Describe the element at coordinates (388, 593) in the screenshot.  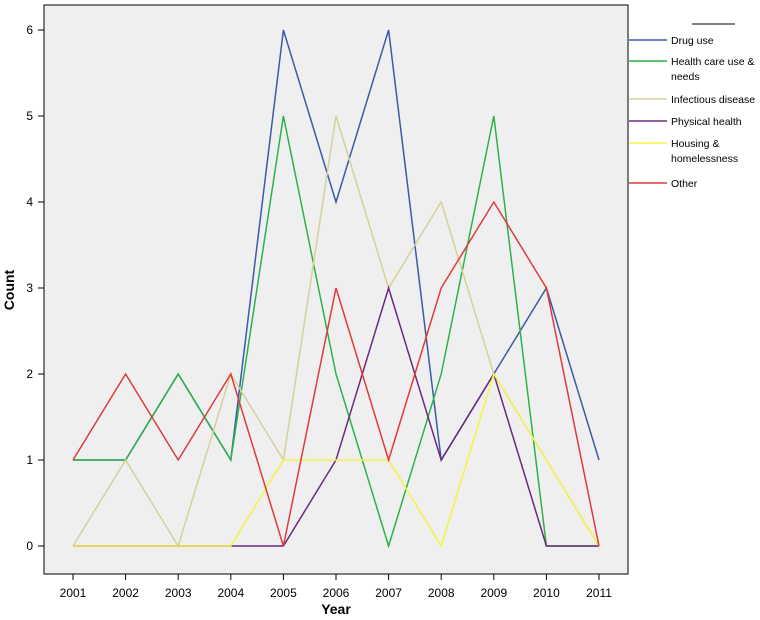
I see `x-tick-label: 2007` at that location.